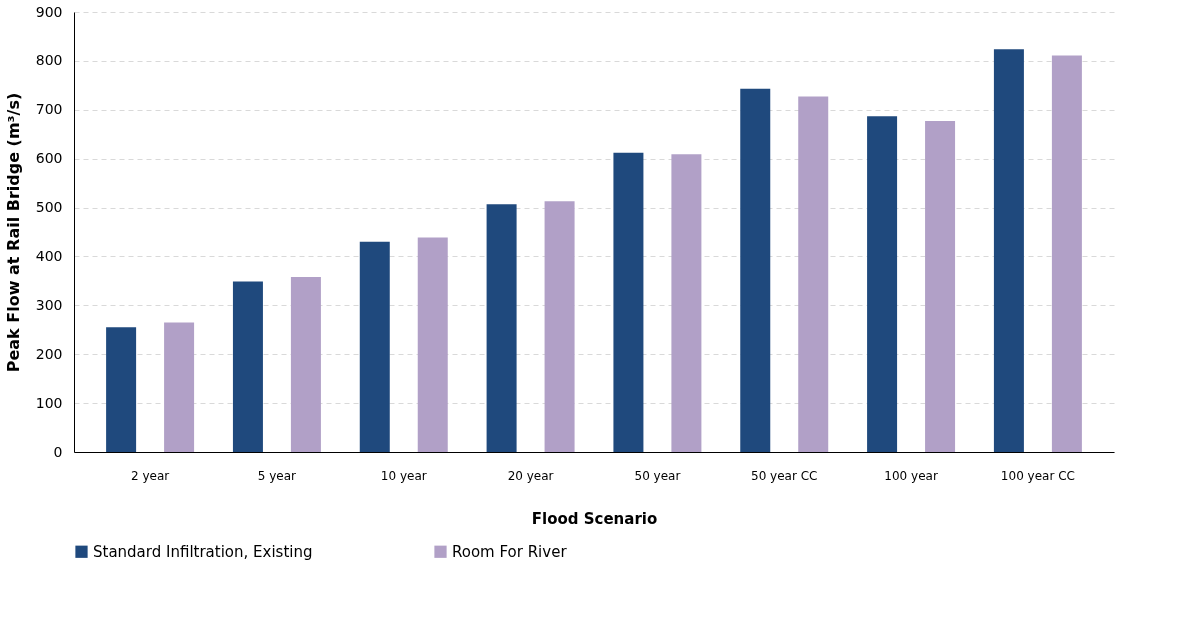  I want to click on legend-label: Room For River, so click(510, 551).